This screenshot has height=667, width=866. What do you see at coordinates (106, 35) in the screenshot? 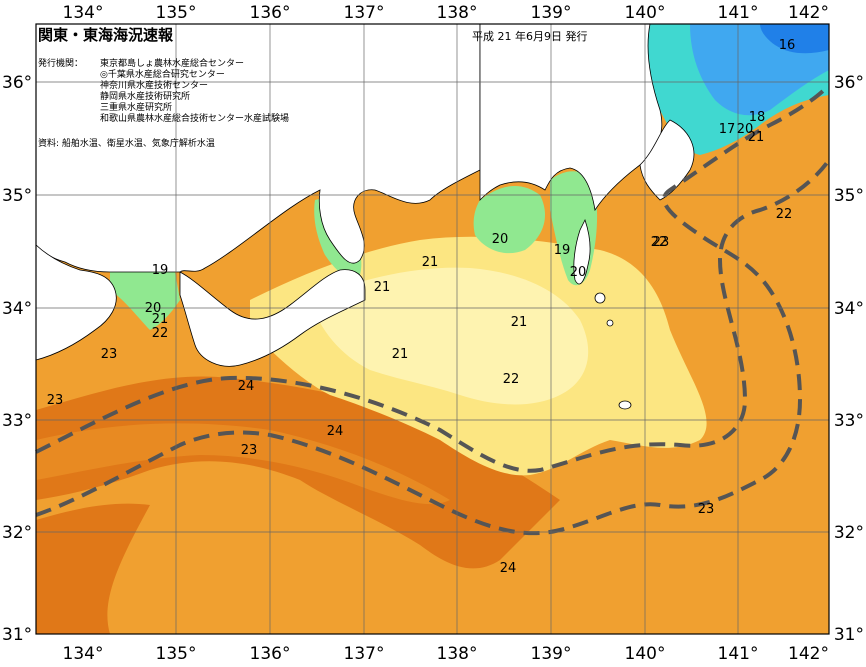
I see `map-title: 関東・東海海況速報` at bounding box center [106, 35].